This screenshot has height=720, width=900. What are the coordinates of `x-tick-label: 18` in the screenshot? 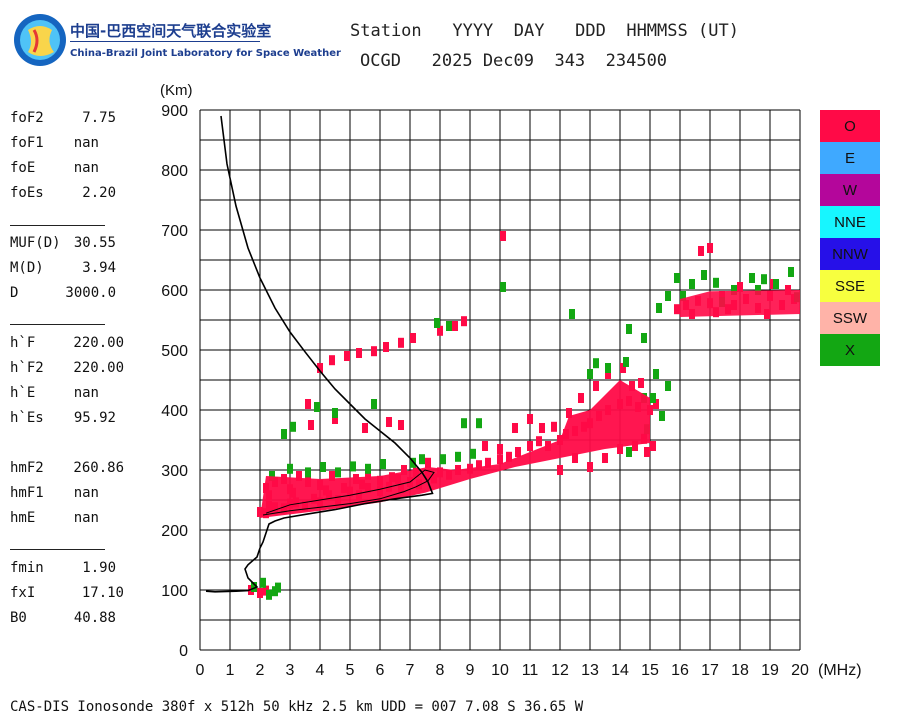 It's located at (740, 670).